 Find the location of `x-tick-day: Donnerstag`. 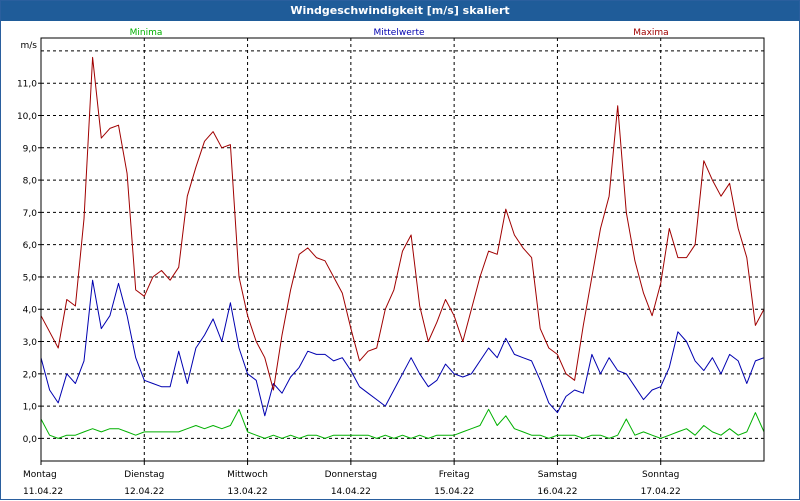

x-tick-day: Donnerstag is located at coordinates (351, 475).